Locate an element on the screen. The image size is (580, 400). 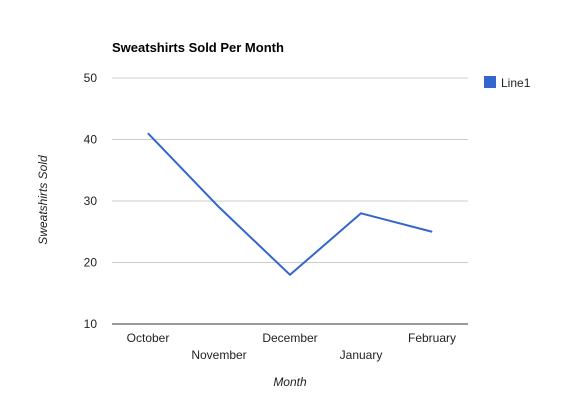
legend-swatch is located at coordinates (490, 82).